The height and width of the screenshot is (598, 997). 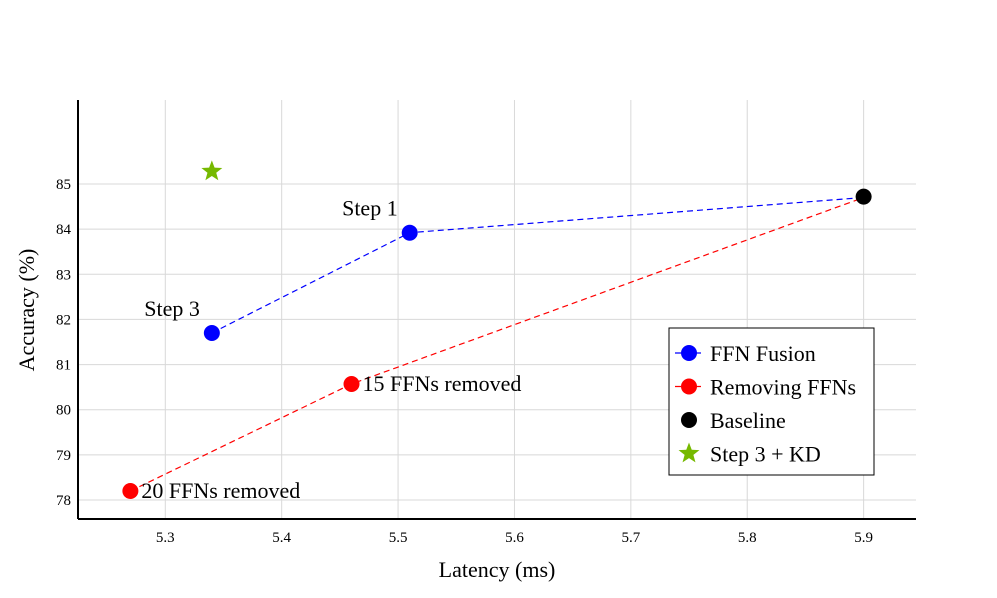 I want to click on point-label: 20 FFNs removed, so click(x=220, y=490).